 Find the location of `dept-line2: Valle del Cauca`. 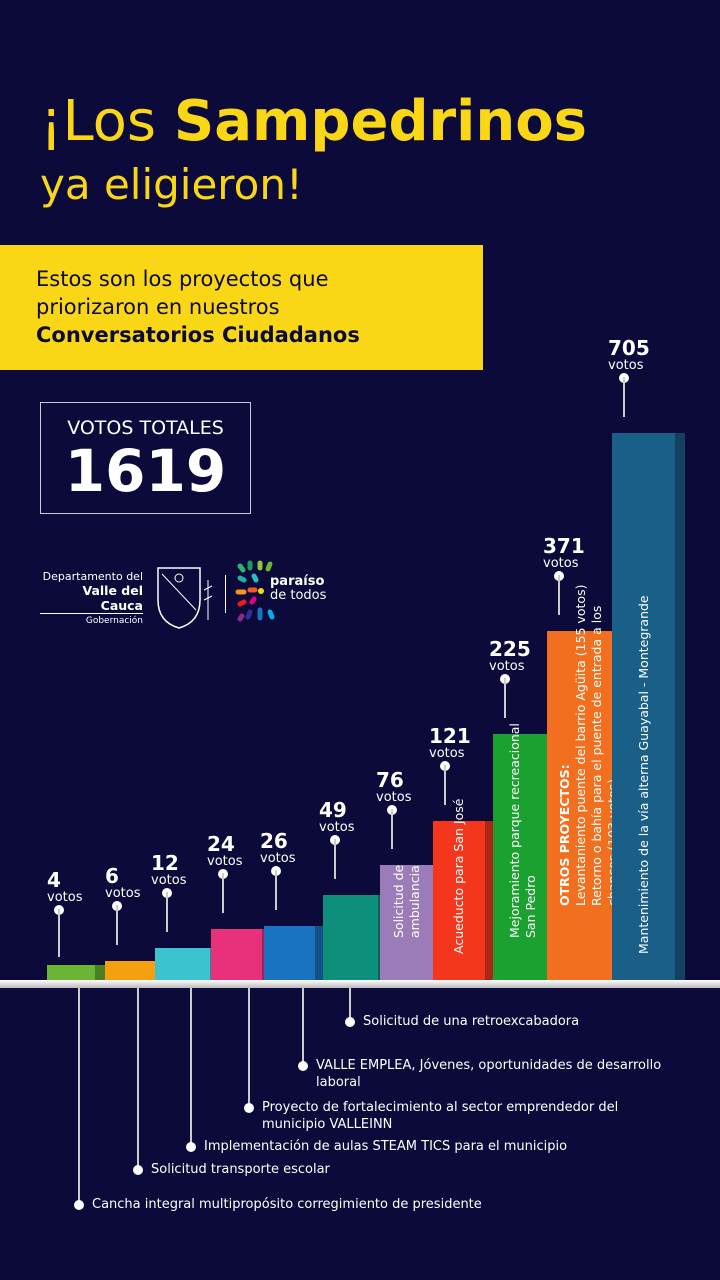

dept-line2: Valle del Cauca is located at coordinates (91, 598).